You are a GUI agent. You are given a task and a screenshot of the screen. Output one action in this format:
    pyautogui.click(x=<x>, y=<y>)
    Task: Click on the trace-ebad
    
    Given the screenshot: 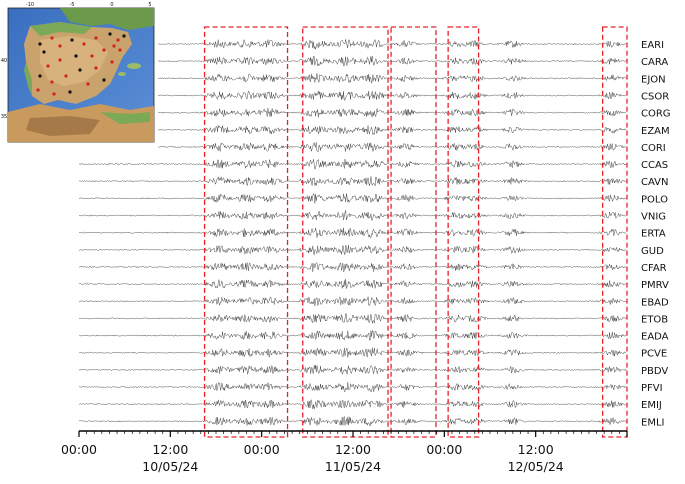 What is the action you would take?
    pyautogui.click(x=352, y=301)
    